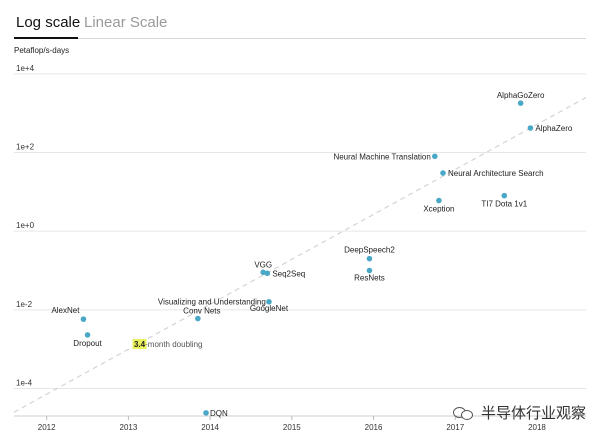  What do you see at coordinates (25, 68) in the screenshot?
I see `y-tick-label: 1e+4` at bounding box center [25, 68].